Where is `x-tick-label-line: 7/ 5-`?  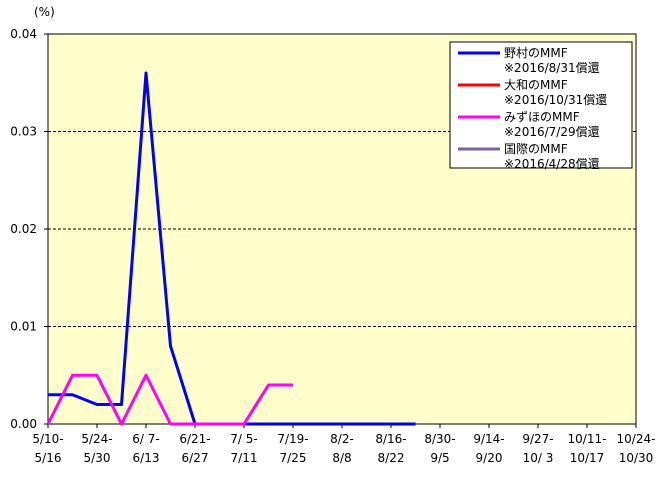
x-tick-label-line: 7/ 5- is located at coordinates (243, 439).